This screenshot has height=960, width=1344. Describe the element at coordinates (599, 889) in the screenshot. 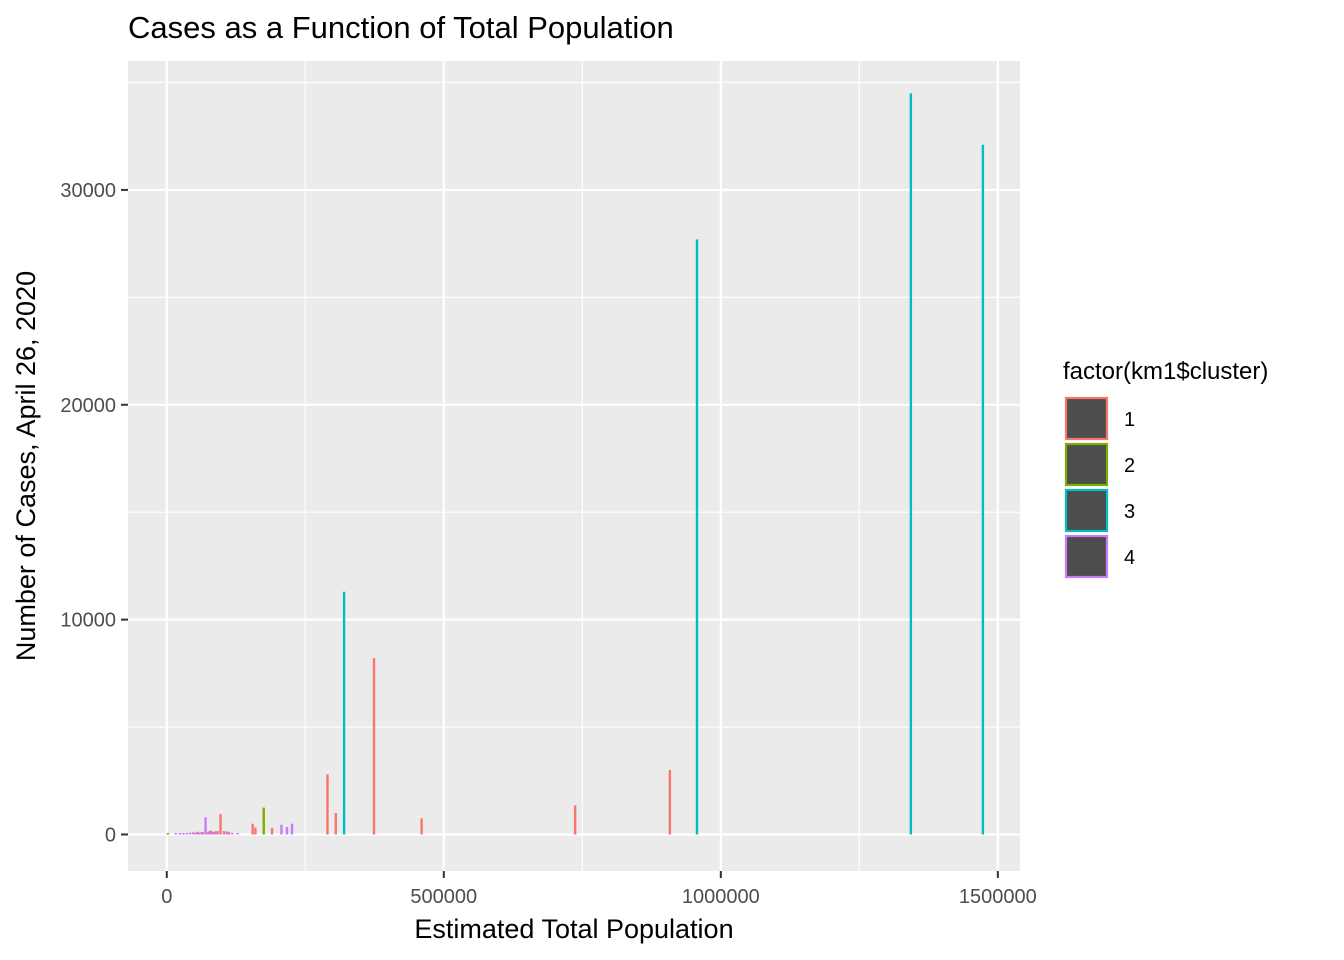

I see `x-axis: 0 500000 1000000 1500000` at that location.